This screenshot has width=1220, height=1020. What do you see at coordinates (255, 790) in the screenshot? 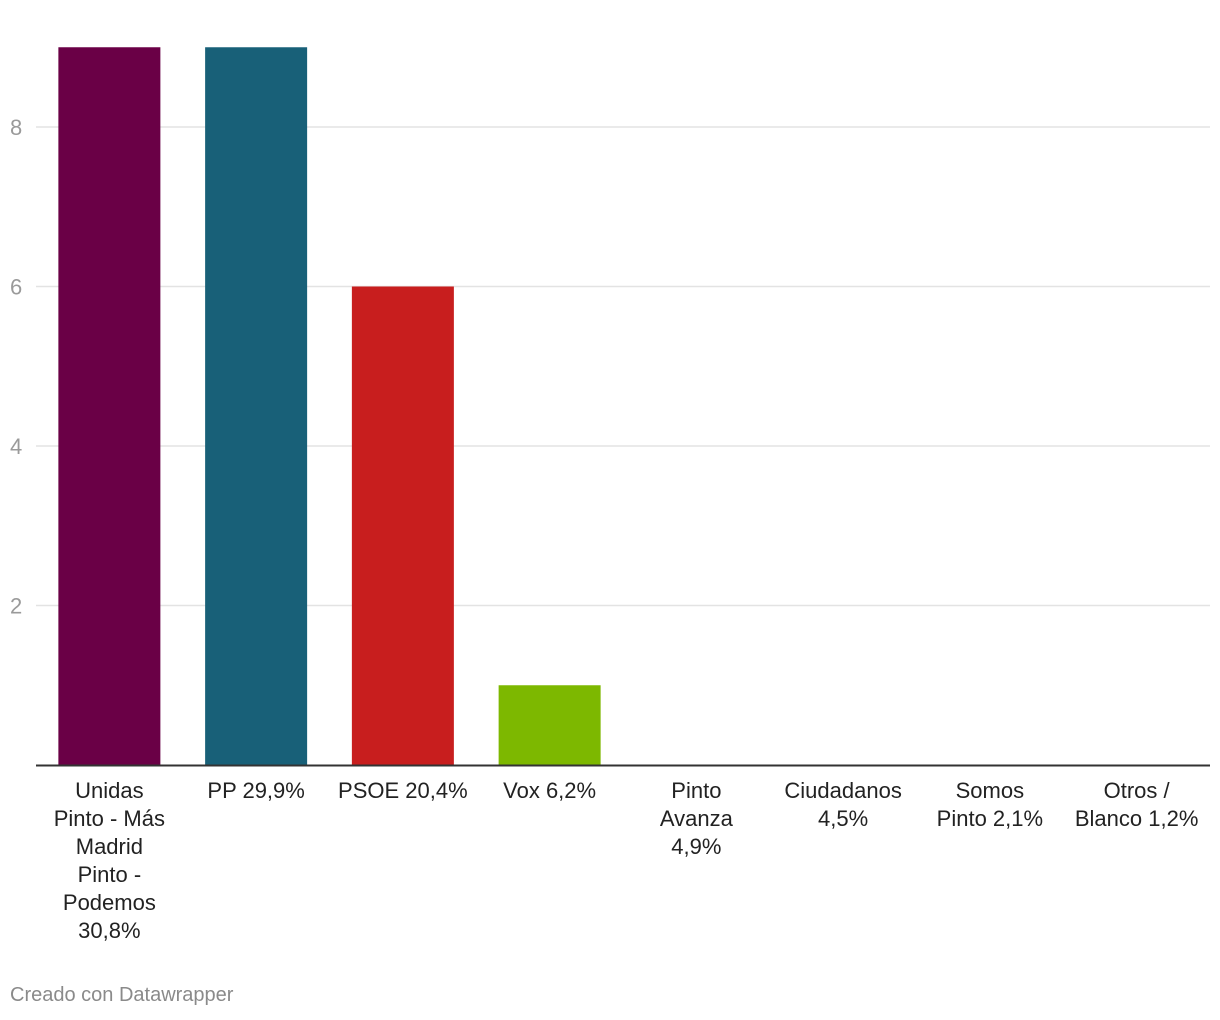
I see `x-tick-label: PP 29,9%` at bounding box center [255, 790].